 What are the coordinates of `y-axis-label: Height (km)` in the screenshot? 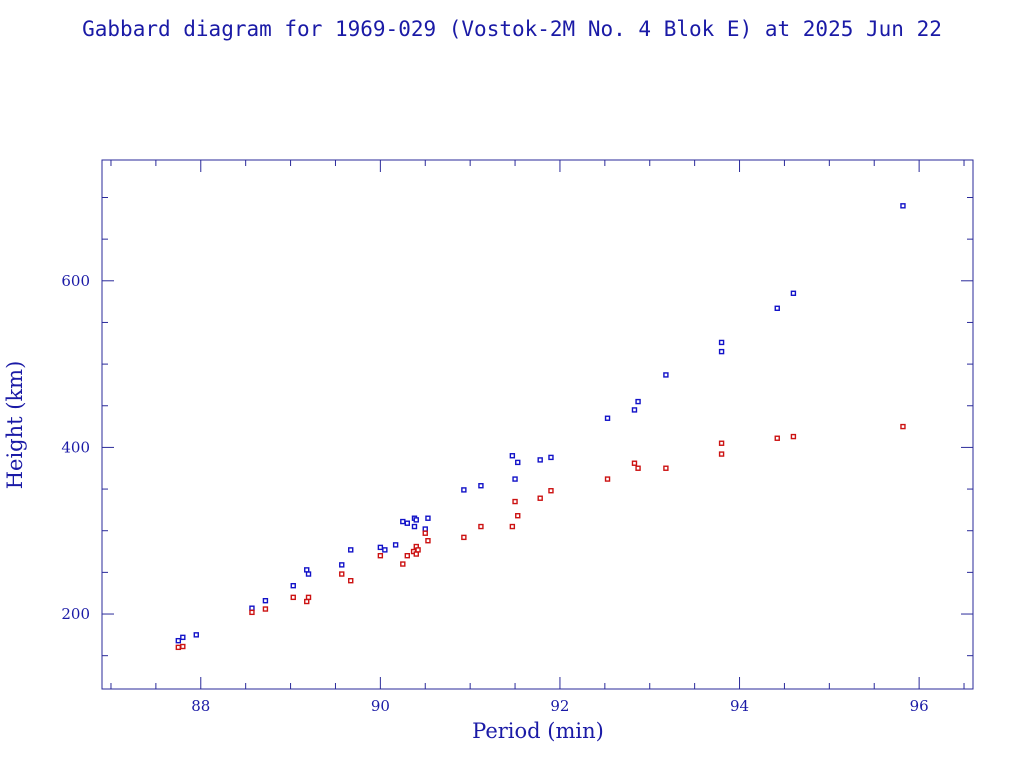 It's located at (15, 425).